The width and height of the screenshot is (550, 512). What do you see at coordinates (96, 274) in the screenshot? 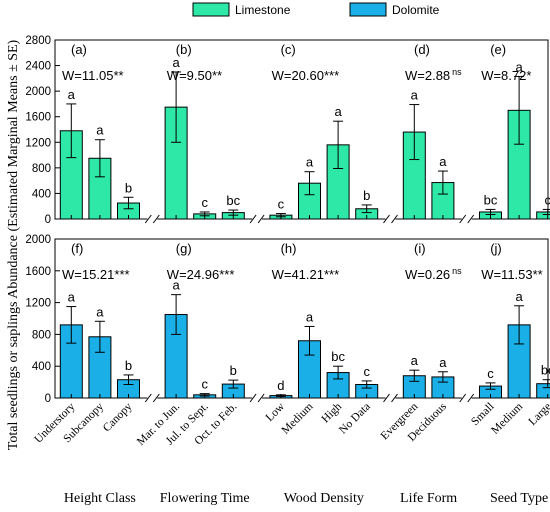
I see `subplot-statistic: W=15.21***` at bounding box center [96, 274].